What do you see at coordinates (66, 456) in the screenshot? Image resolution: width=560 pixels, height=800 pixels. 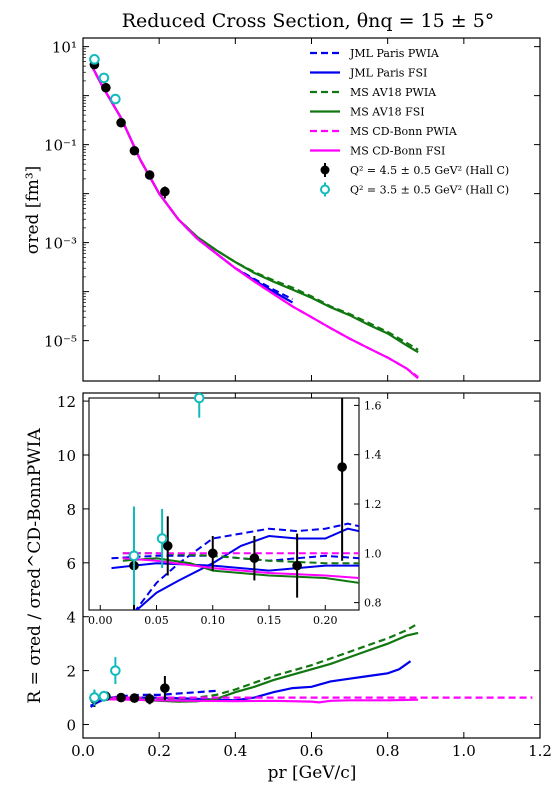 I see `bottom-y-tick-label: 10` at bounding box center [66, 456].